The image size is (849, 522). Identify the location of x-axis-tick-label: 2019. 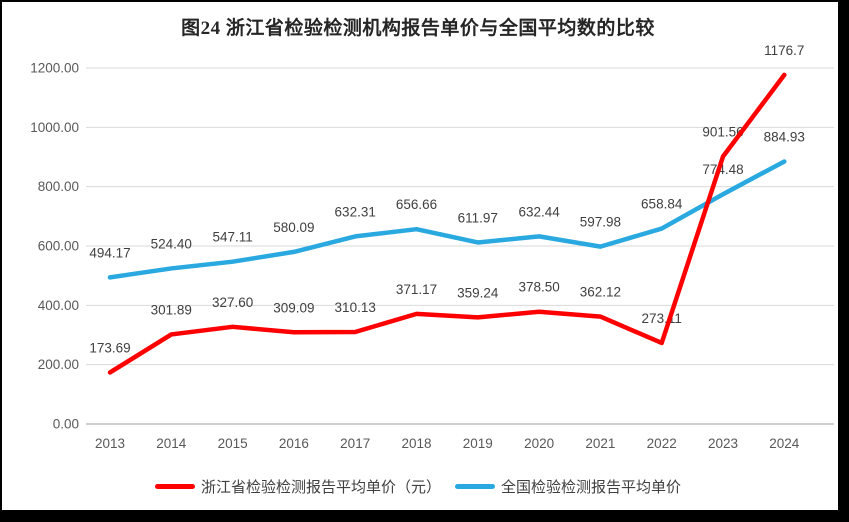
(478, 443).